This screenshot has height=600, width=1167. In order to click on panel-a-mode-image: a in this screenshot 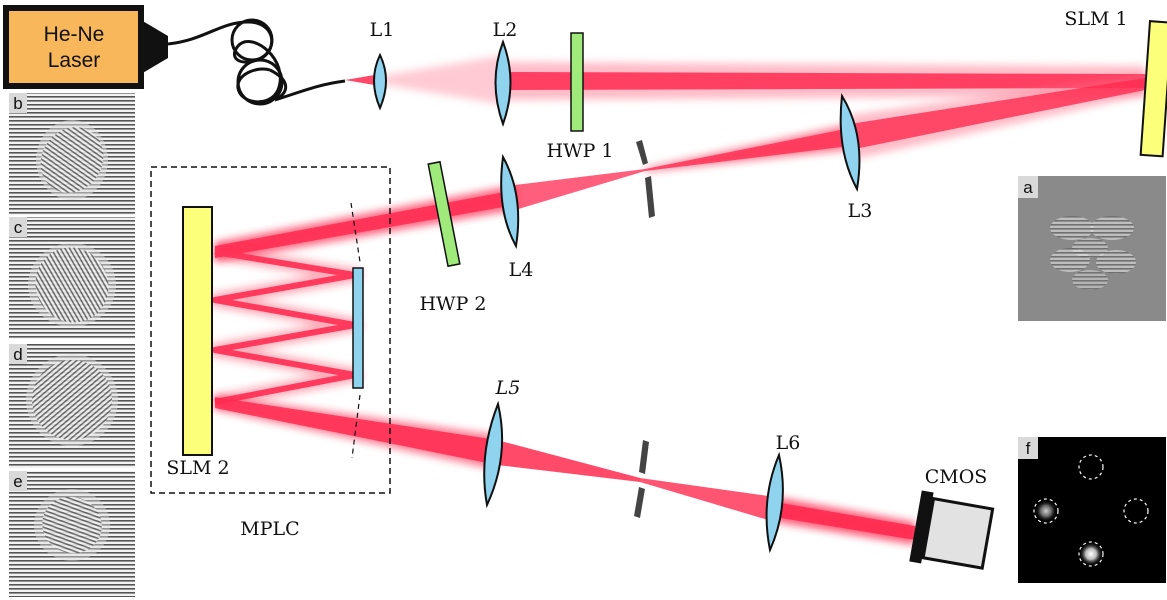, I will do `click(1092, 248)`.